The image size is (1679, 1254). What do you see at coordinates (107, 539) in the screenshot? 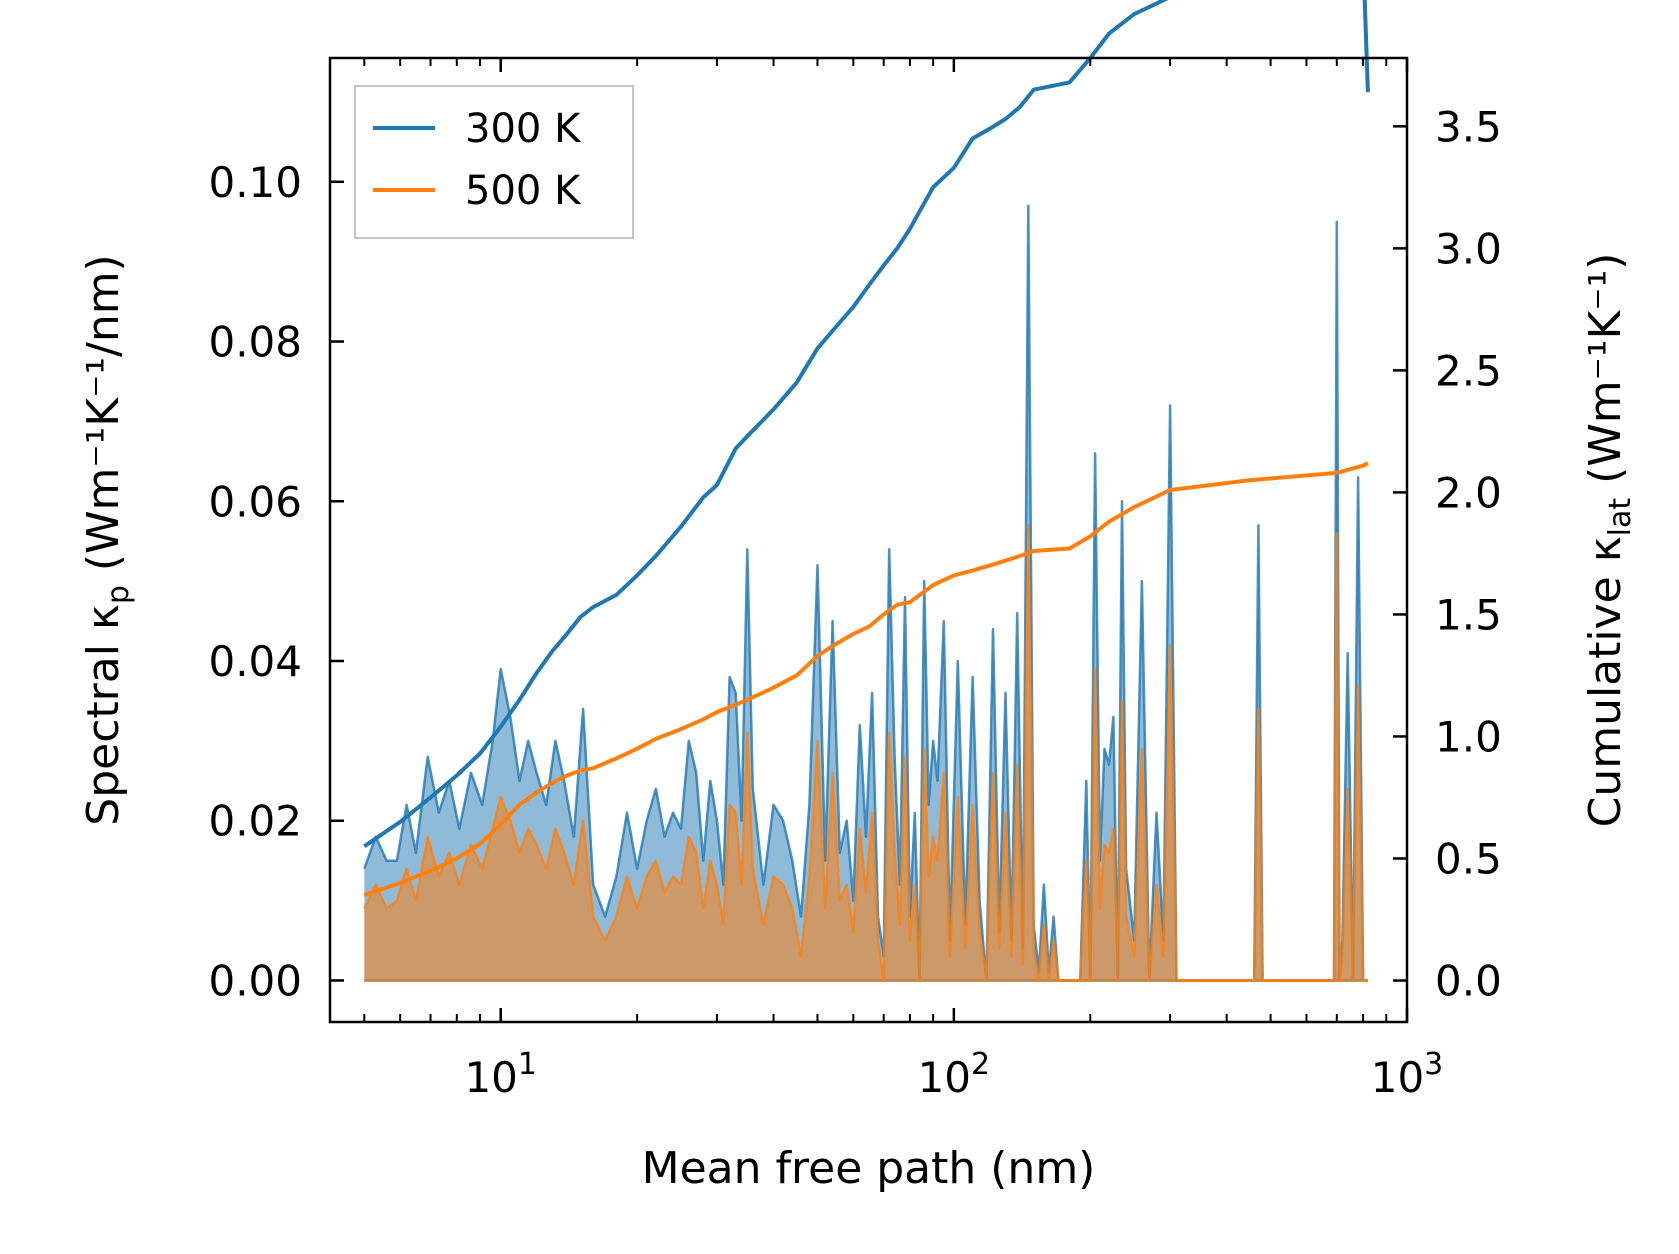
I see `y-axis-label-left: Spectral κp (Wm⁻¹K⁻¹/nm)` at bounding box center [107, 539].